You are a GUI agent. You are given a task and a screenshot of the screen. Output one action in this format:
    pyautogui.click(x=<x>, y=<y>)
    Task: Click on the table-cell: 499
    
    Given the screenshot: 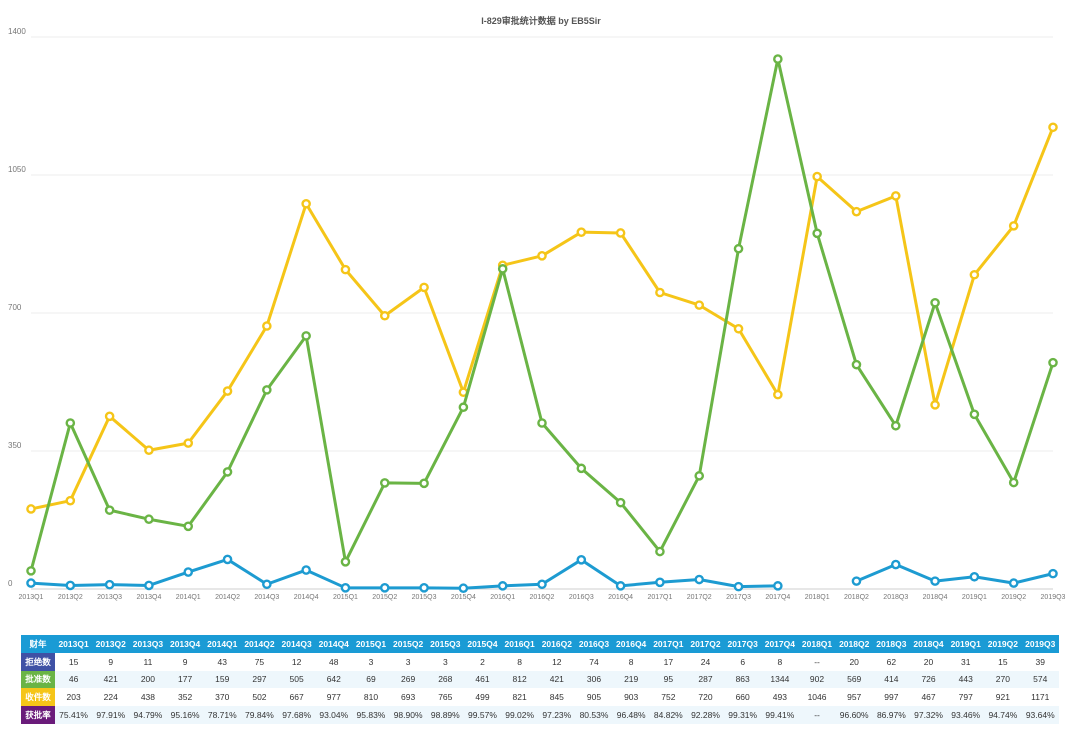 What is the action you would take?
    pyautogui.click(x=482, y=697)
    